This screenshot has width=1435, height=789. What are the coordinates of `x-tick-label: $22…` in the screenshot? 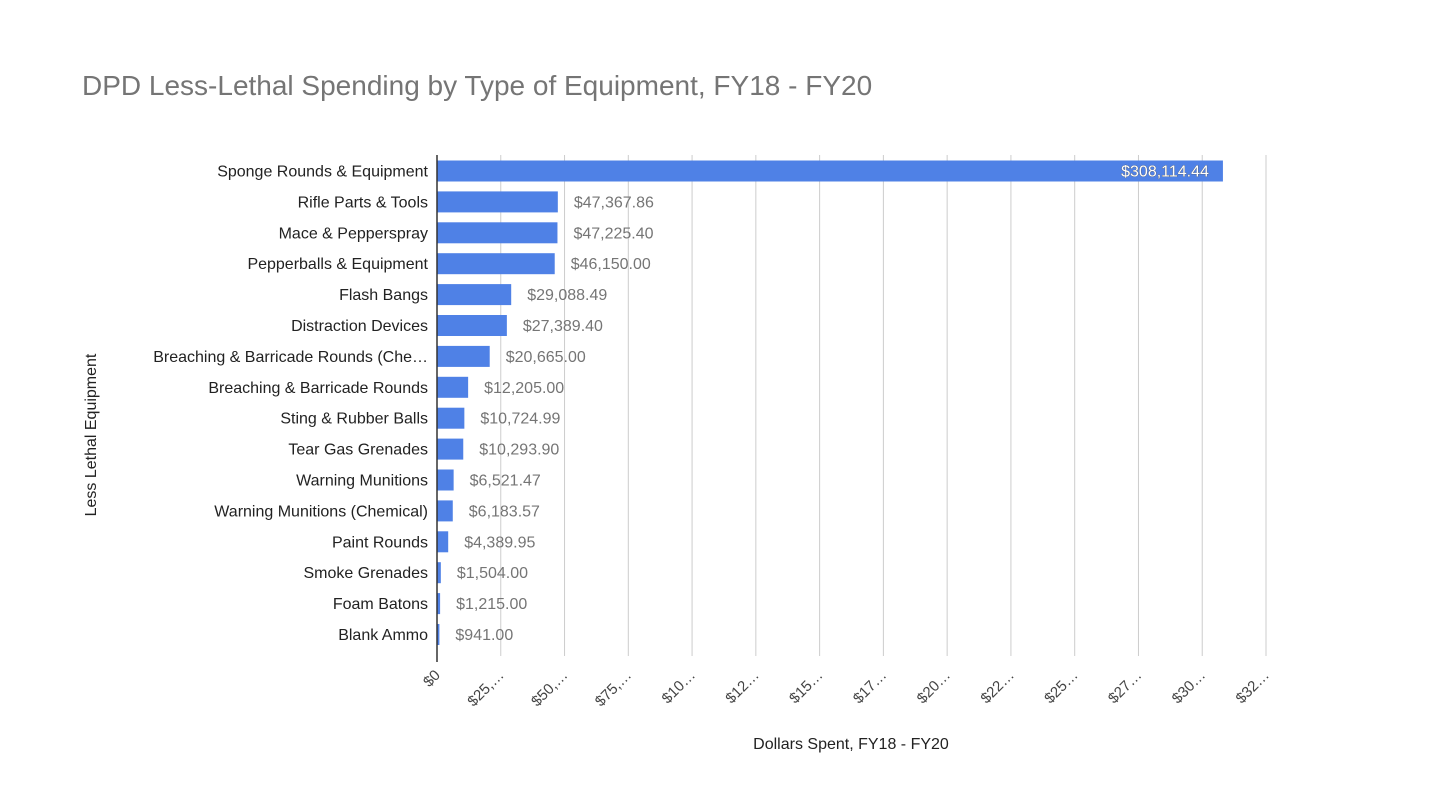 It's located at (997, 687).